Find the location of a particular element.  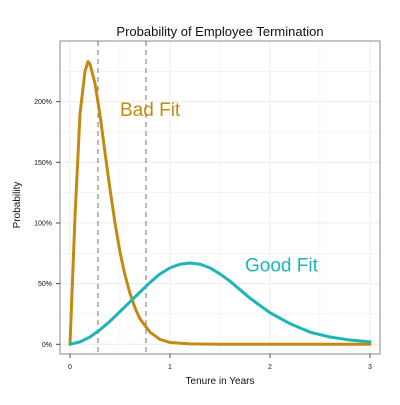

y-tick-label: 0% is located at coordinates (47, 345).